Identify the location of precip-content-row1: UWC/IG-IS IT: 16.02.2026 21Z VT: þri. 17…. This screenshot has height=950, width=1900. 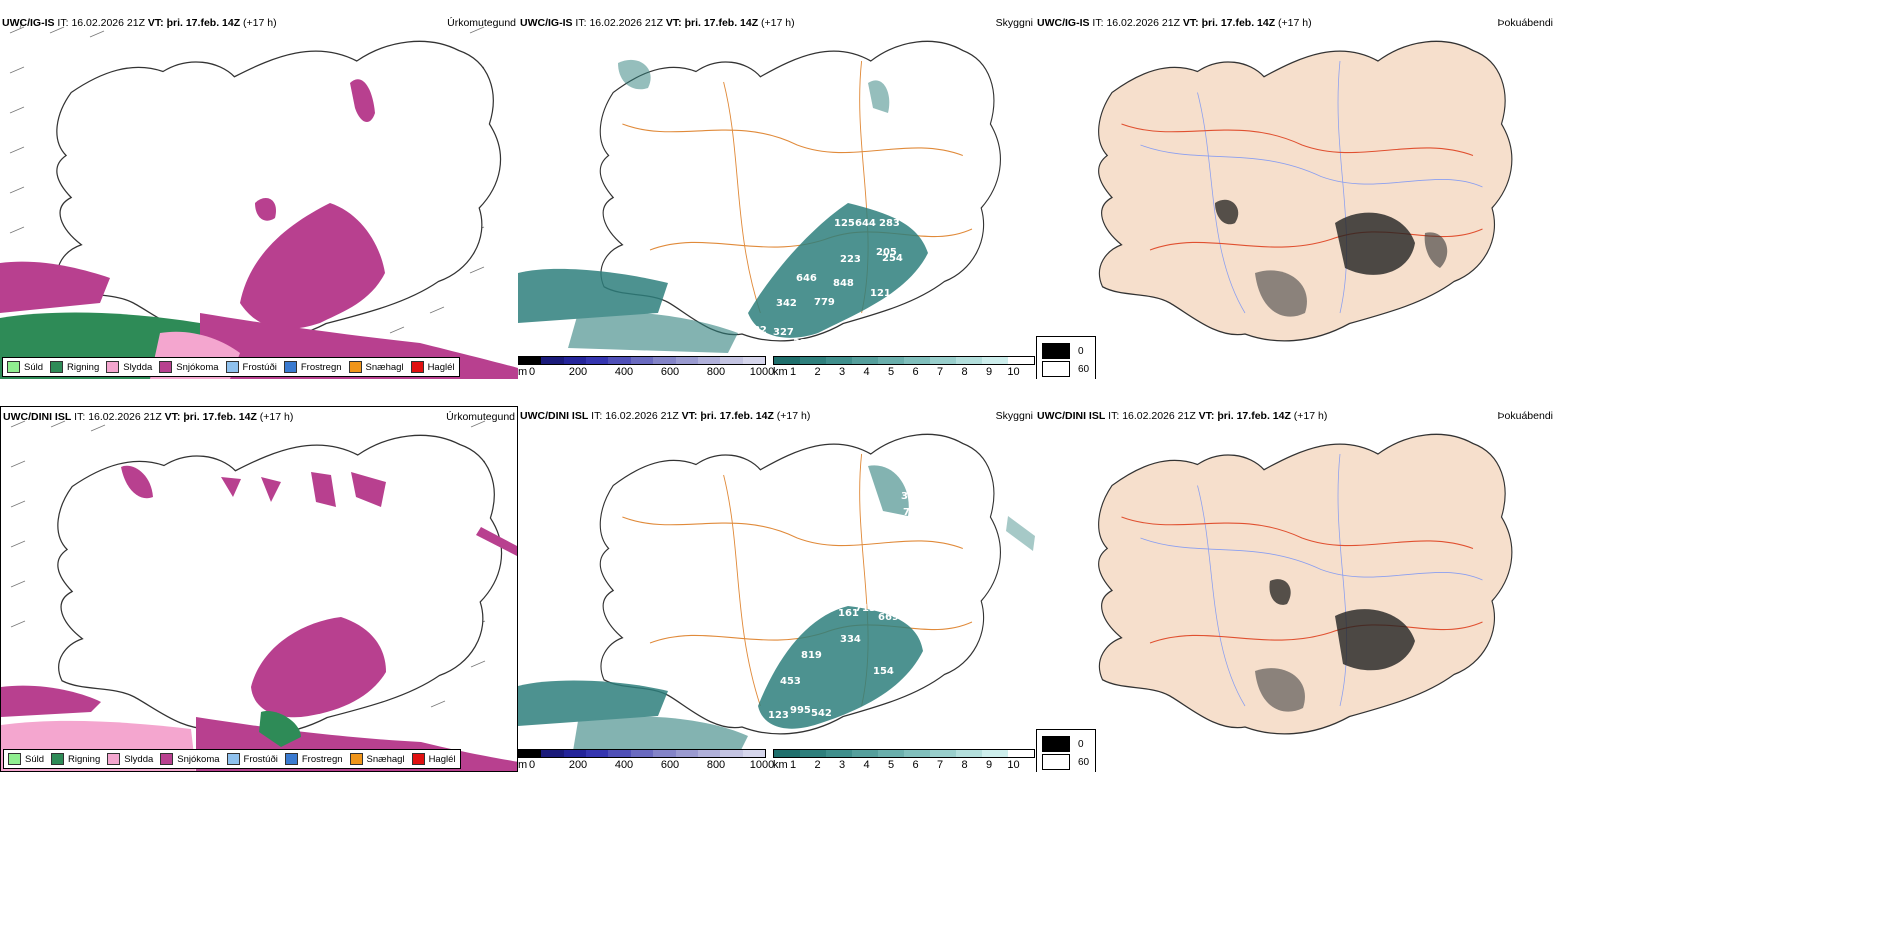
(259, 196).